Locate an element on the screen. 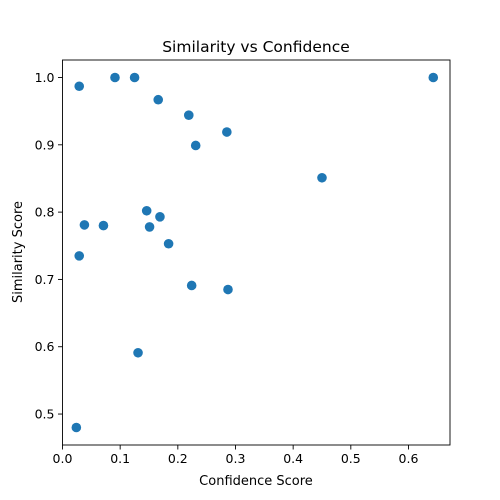 Image resolution: width=500 pixels, height=500 pixels. y-axis: 0.5 0.6 0.7 0.8 0.9 1.0 is located at coordinates (49, 246).